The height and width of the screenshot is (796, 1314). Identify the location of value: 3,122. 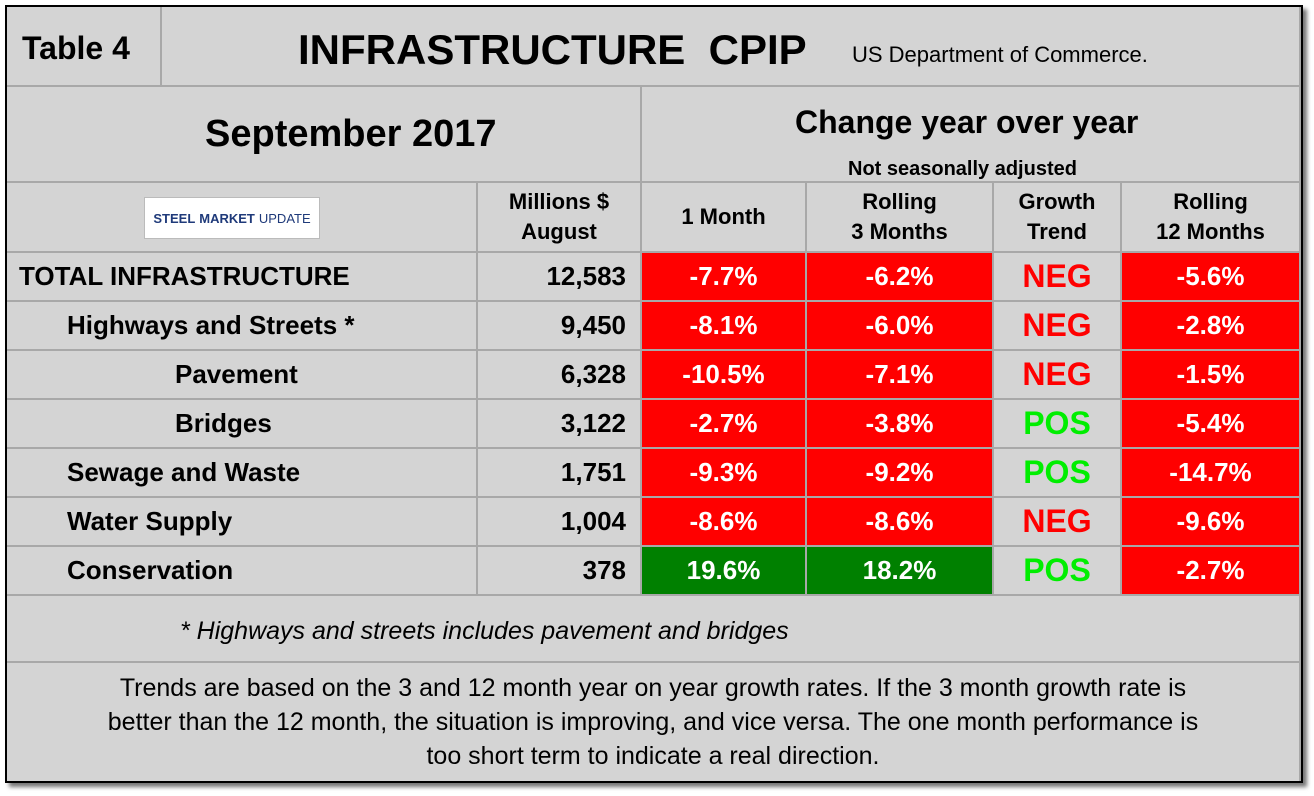
(593, 423).